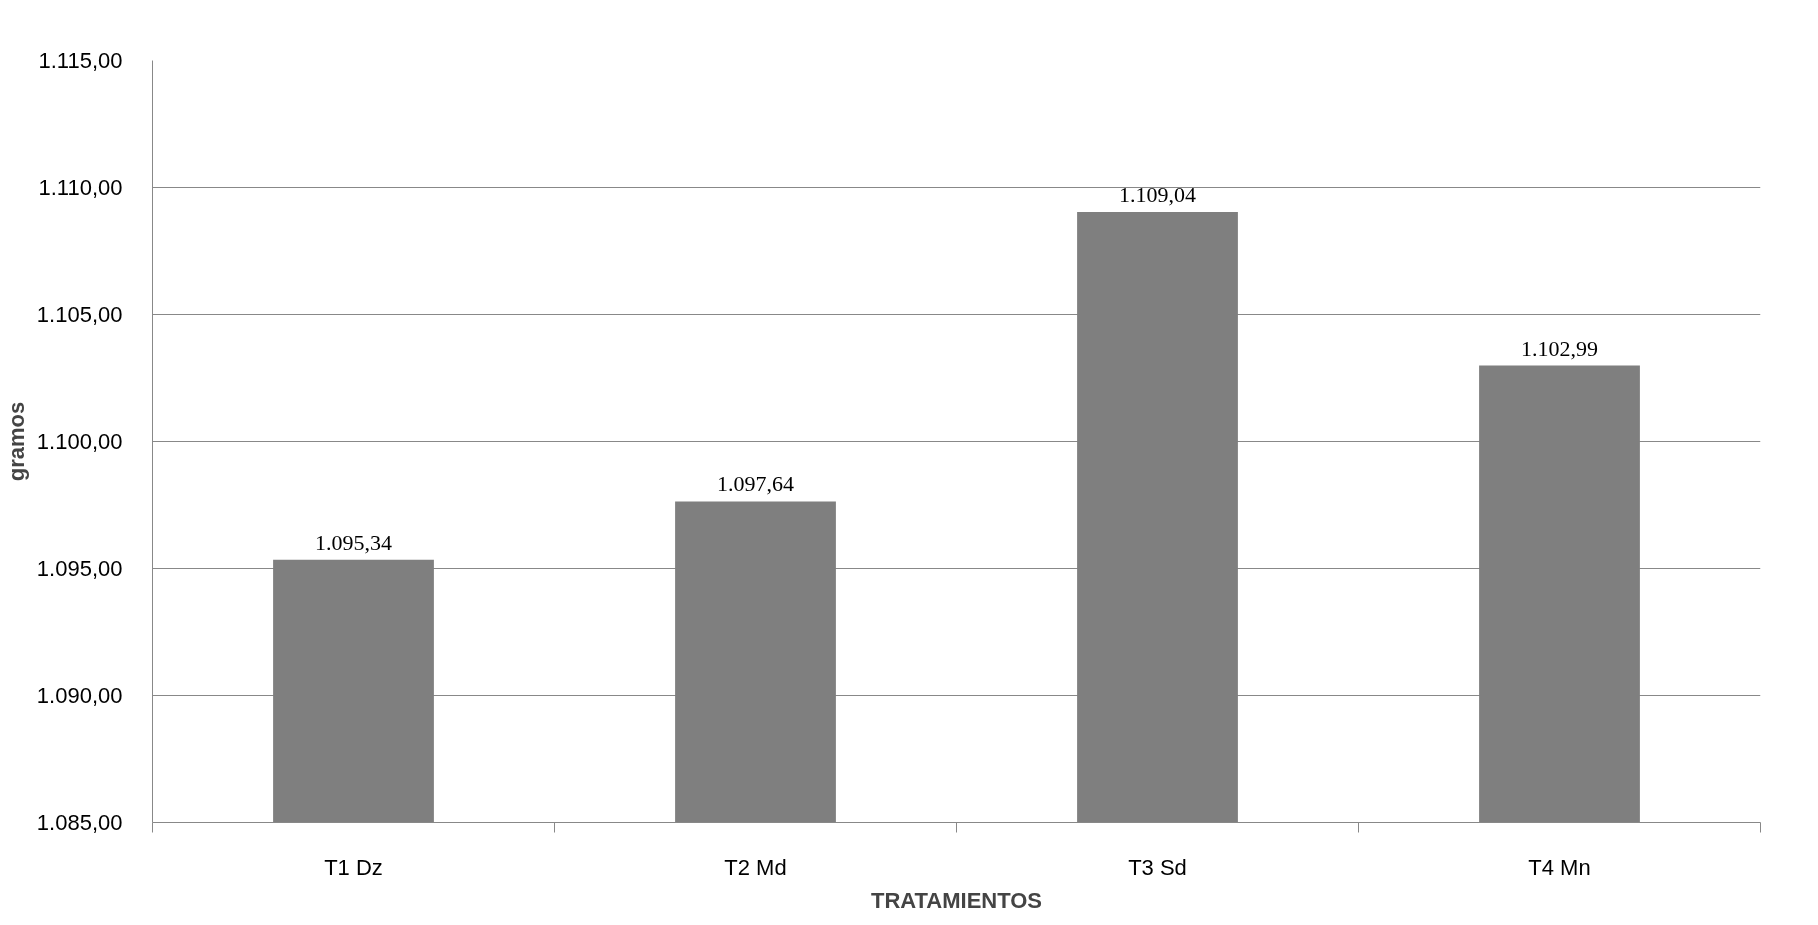 The height and width of the screenshot is (925, 1818). Describe the element at coordinates (79, 695) in the screenshot. I see `y-tick-label: 1.090,00` at that location.